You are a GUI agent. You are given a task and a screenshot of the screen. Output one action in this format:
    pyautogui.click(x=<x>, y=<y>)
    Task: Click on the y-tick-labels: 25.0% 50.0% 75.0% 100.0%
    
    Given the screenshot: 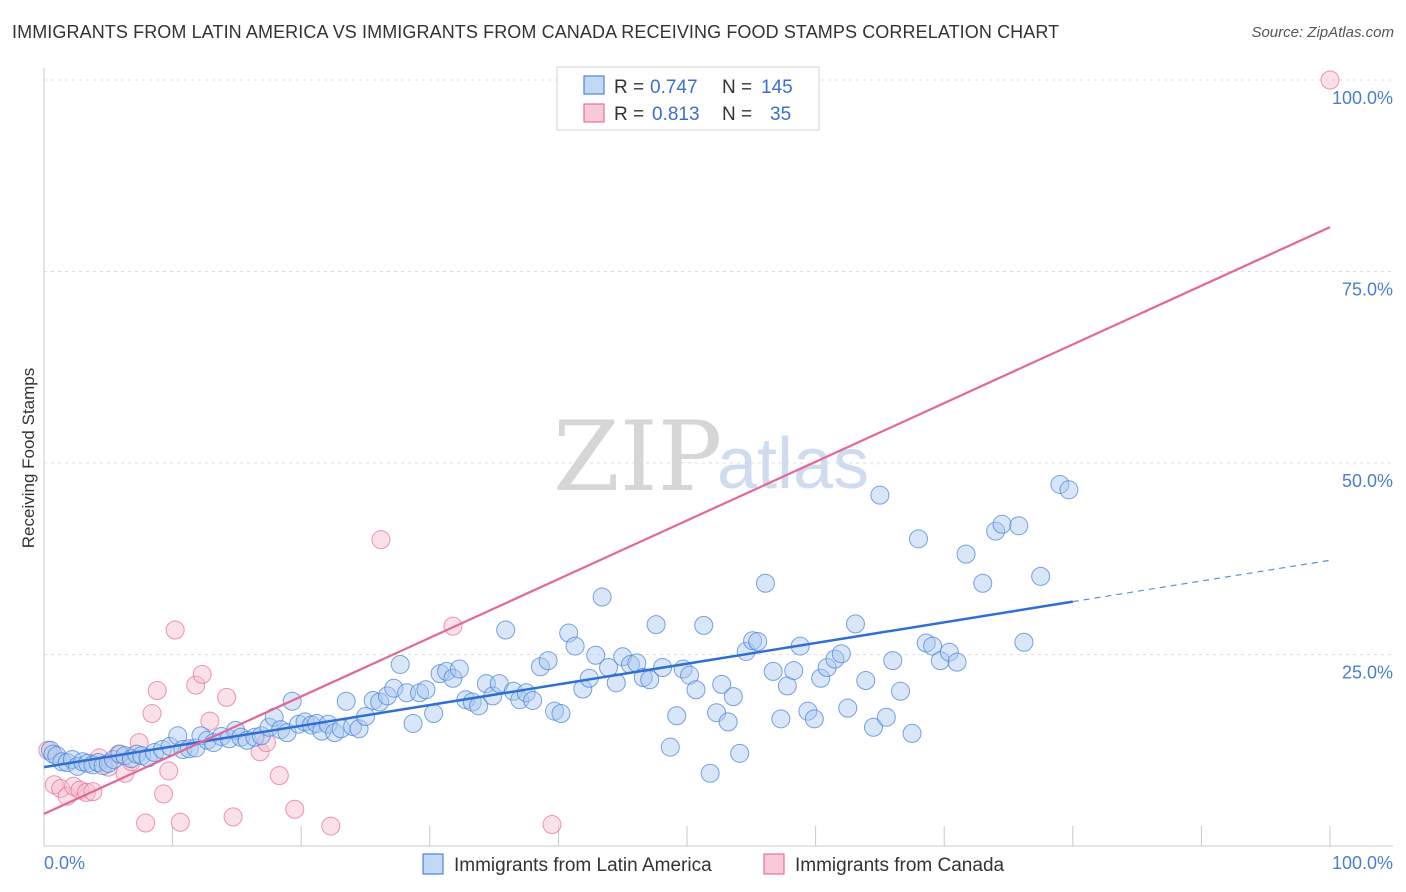 What is the action you would take?
    pyautogui.click(x=1362, y=385)
    